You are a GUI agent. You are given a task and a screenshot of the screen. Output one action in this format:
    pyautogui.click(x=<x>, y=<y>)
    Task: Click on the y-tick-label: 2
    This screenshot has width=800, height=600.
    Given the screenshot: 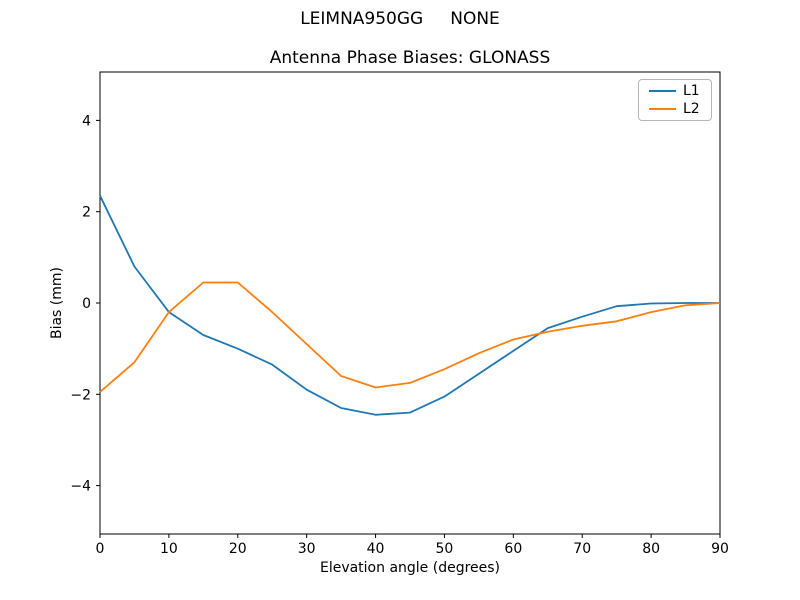 What is the action you would take?
    pyautogui.click(x=86, y=213)
    